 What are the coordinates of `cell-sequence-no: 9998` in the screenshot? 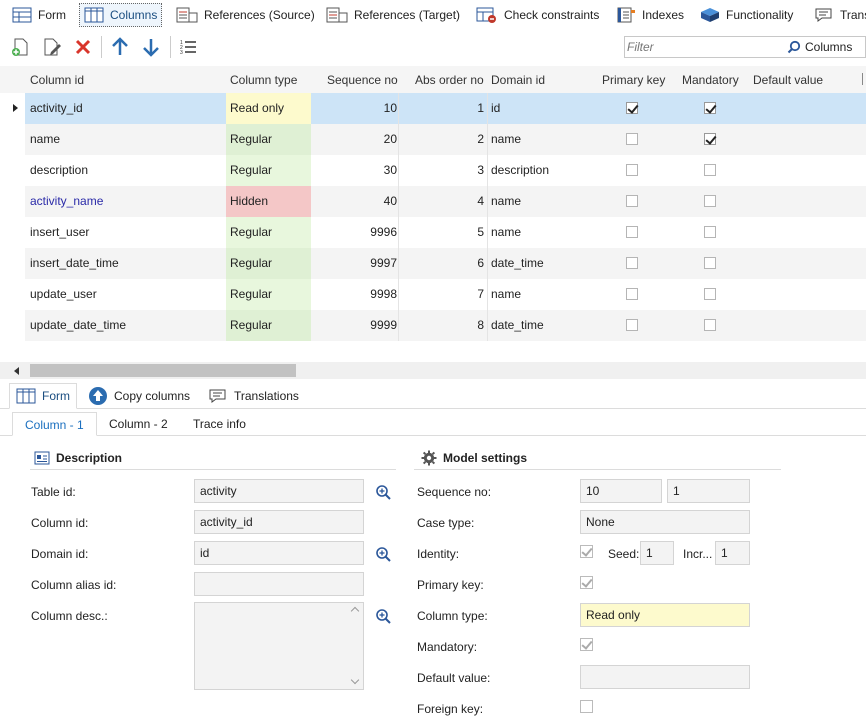 It's located at (383, 294).